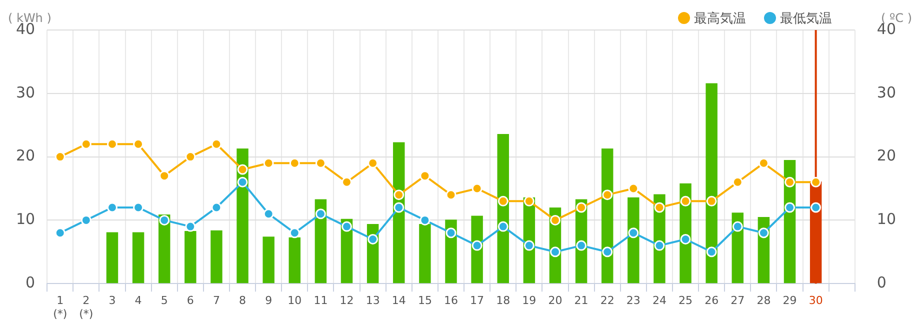 Image resolution: width=918 pixels, height=324 pixels. I want to click on x-tick-label: 22, so click(607, 301).